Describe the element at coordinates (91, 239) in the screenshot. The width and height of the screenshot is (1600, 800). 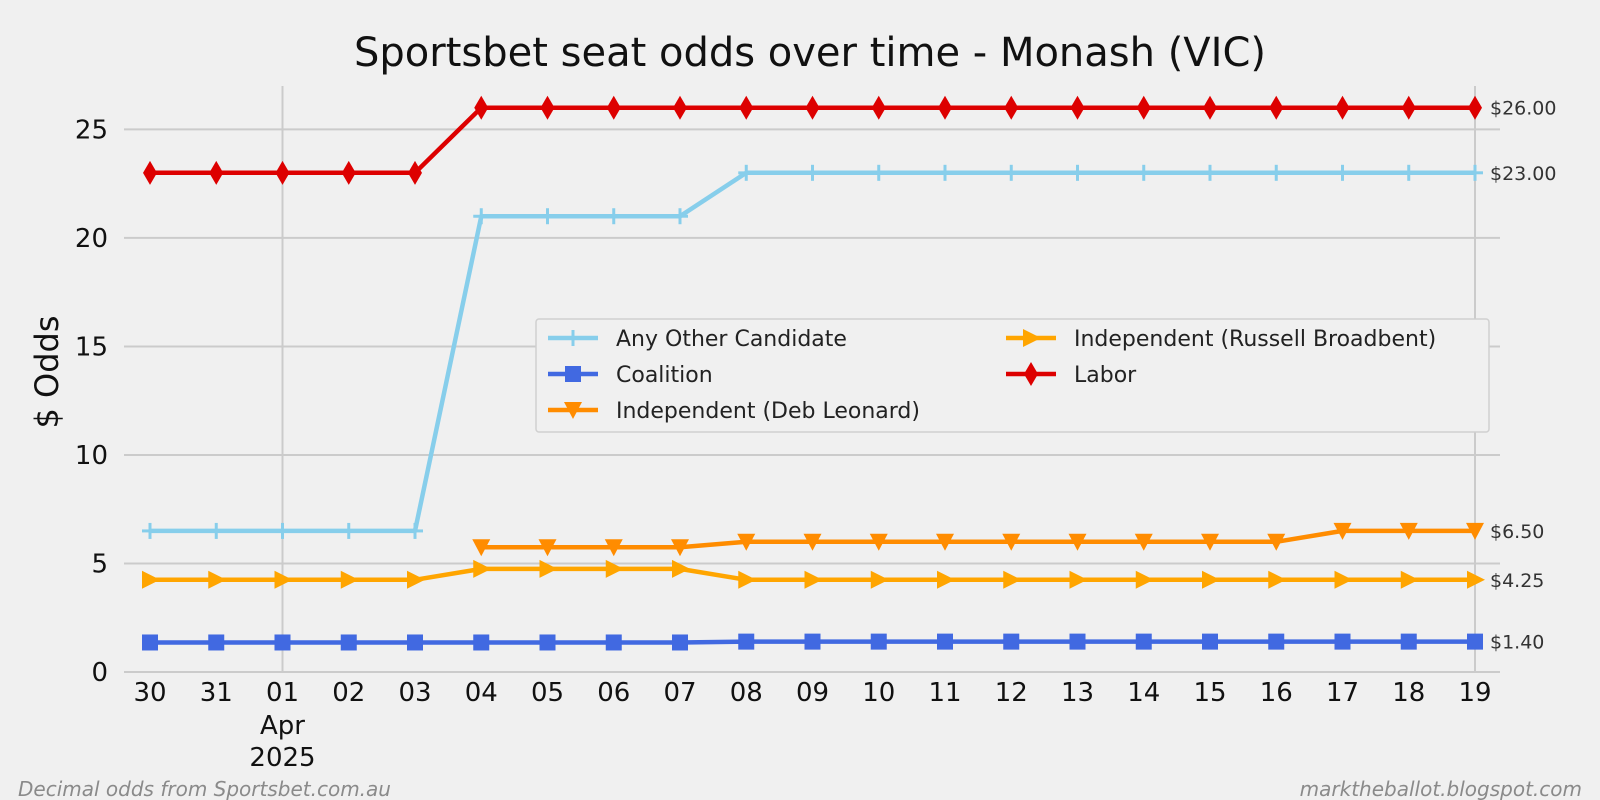
I see `y-tick-label: 20` at that location.